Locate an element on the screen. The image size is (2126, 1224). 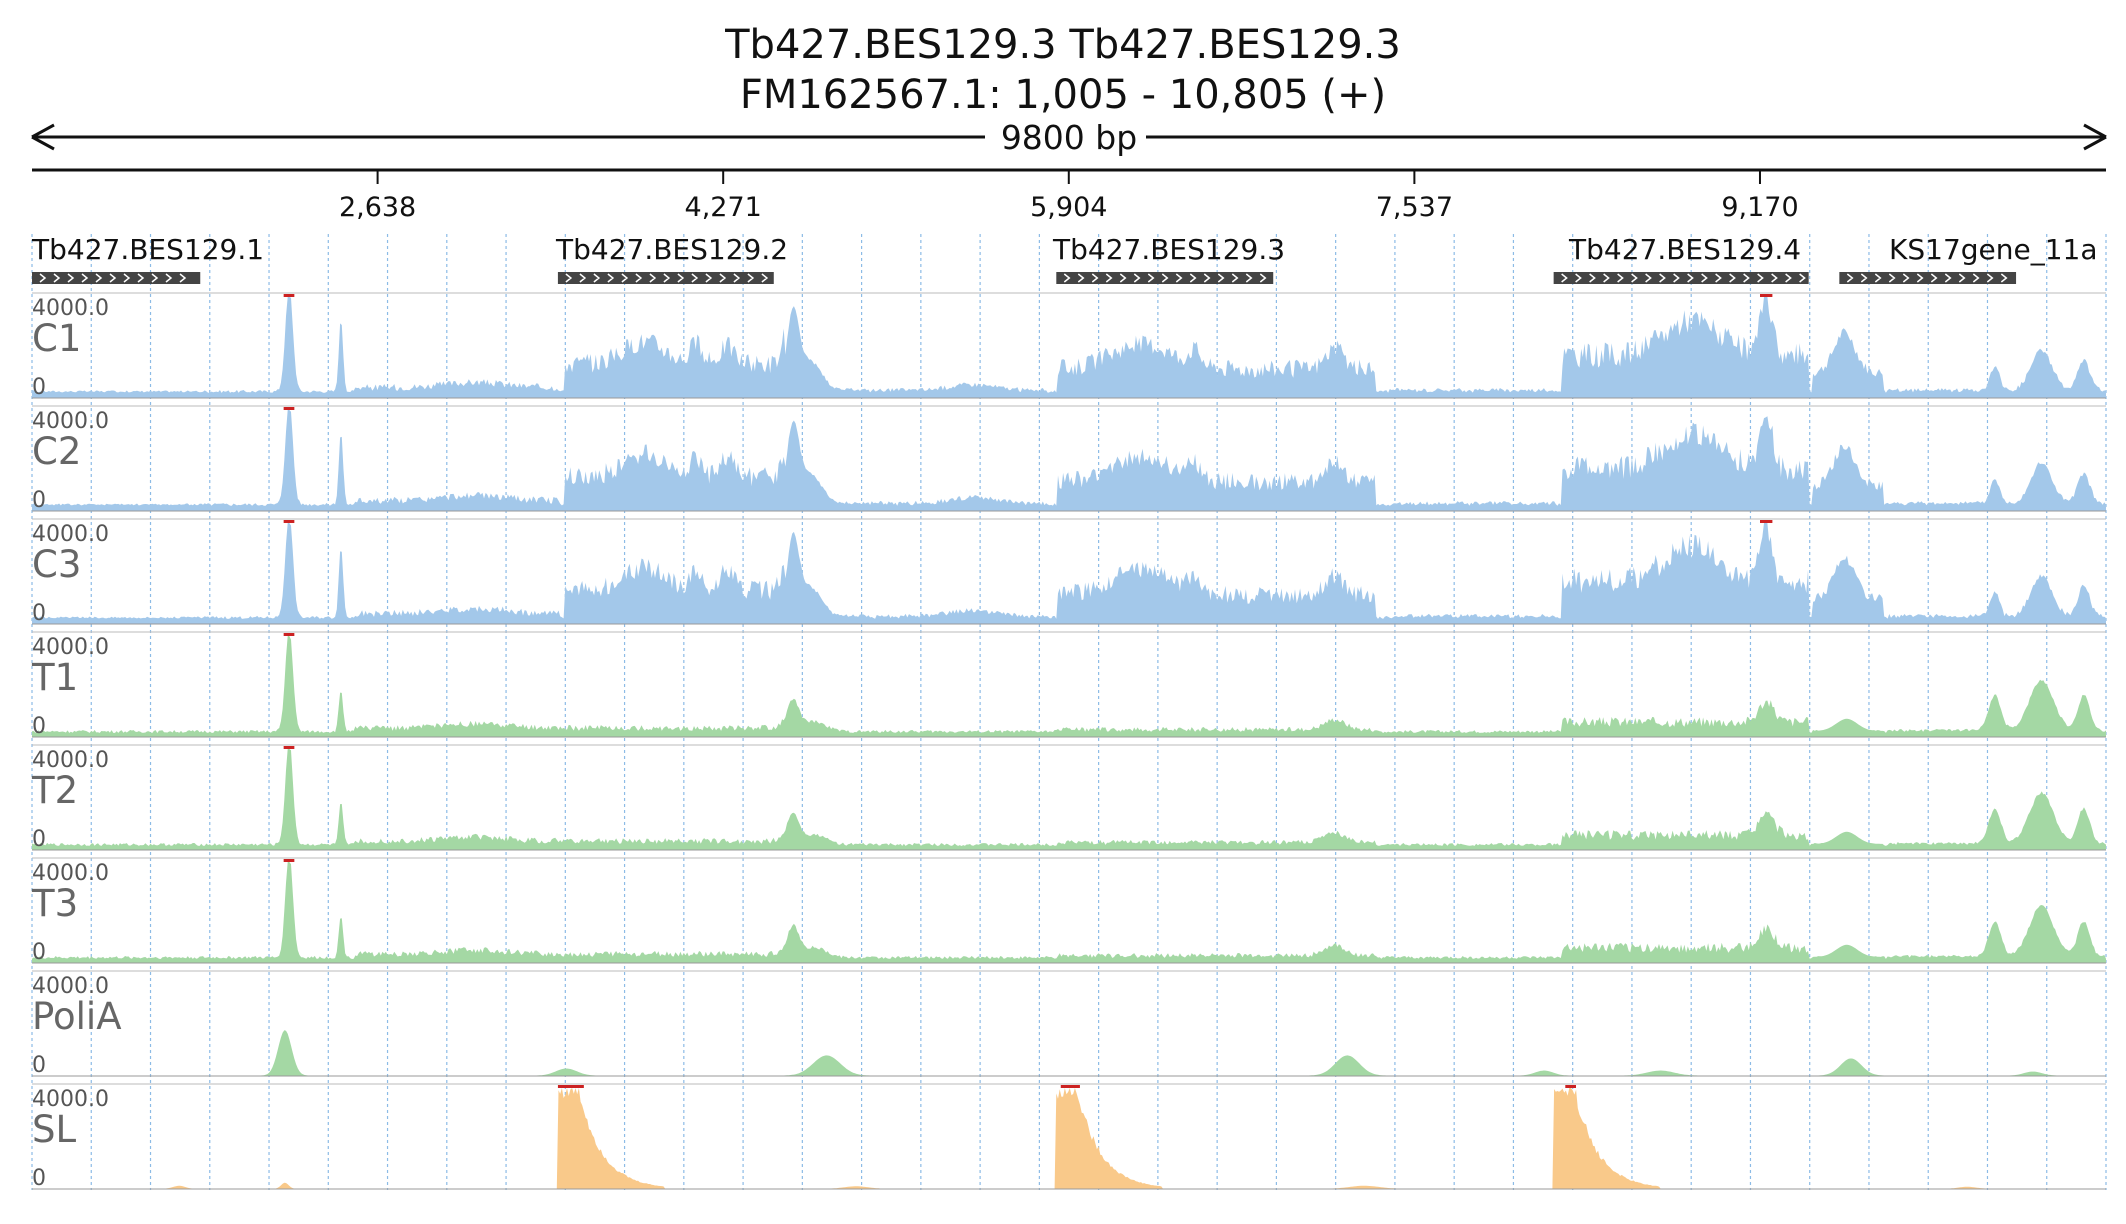
track-c3: 4000.0C3 0 is located at coordinates (1069, 572).